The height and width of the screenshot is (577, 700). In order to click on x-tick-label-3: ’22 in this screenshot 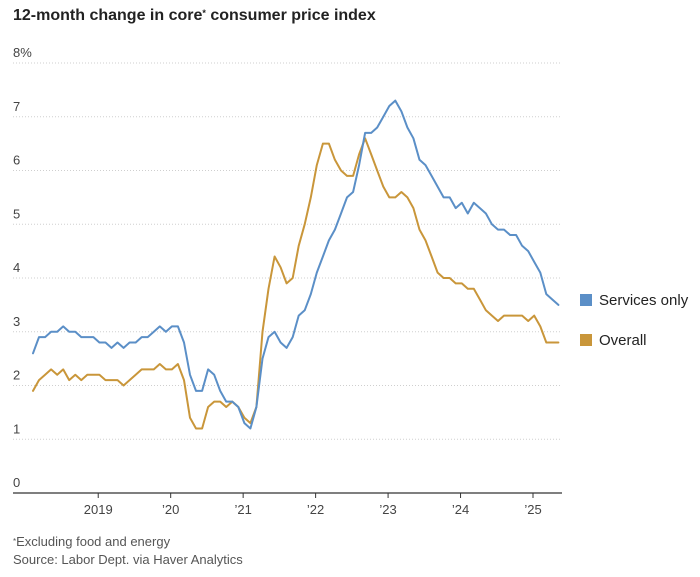, I will do `click(315, 509)`.